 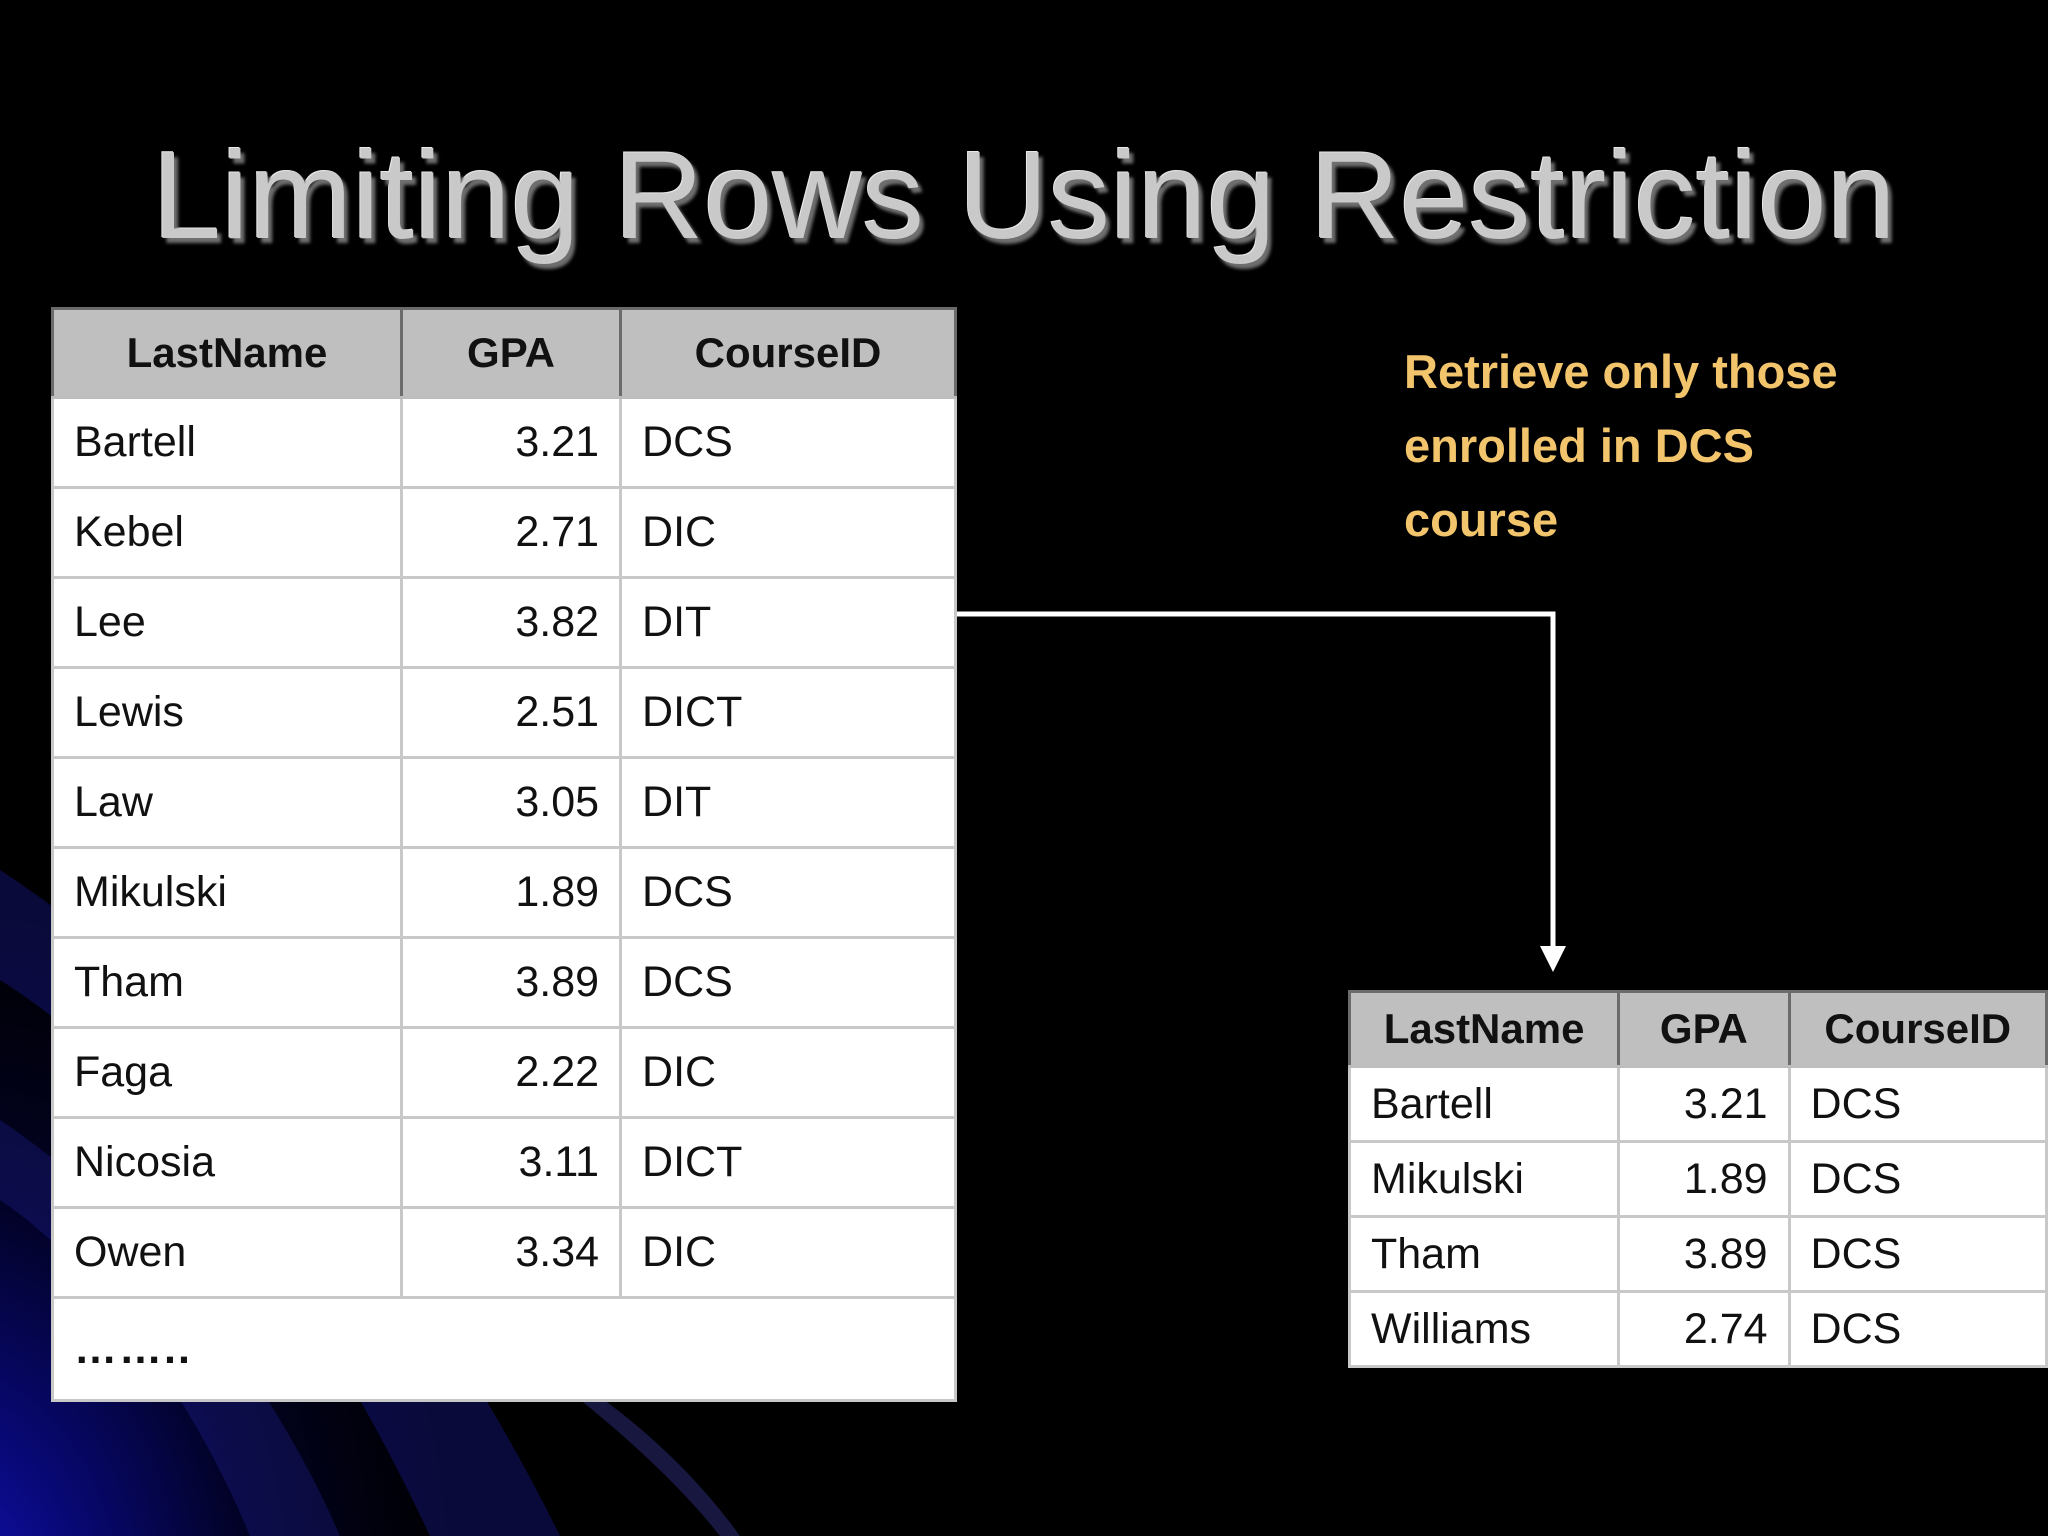 I want to click on cell-lastname: Owen, so click(x=227, y=1252).